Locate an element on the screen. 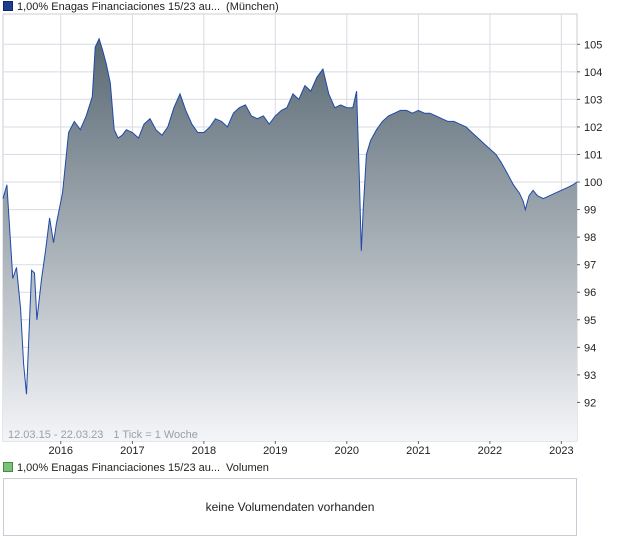  y-tick-label: 97 is located at coordinates (590, 266).